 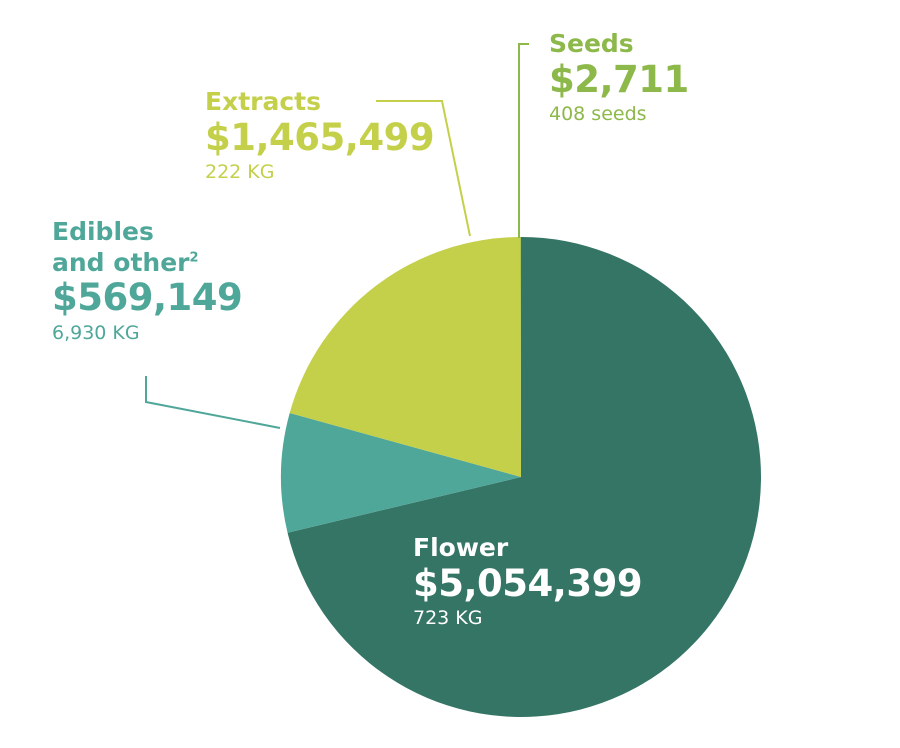 I want to click on extracts-category: Extracts, so click(x=263, y=101).